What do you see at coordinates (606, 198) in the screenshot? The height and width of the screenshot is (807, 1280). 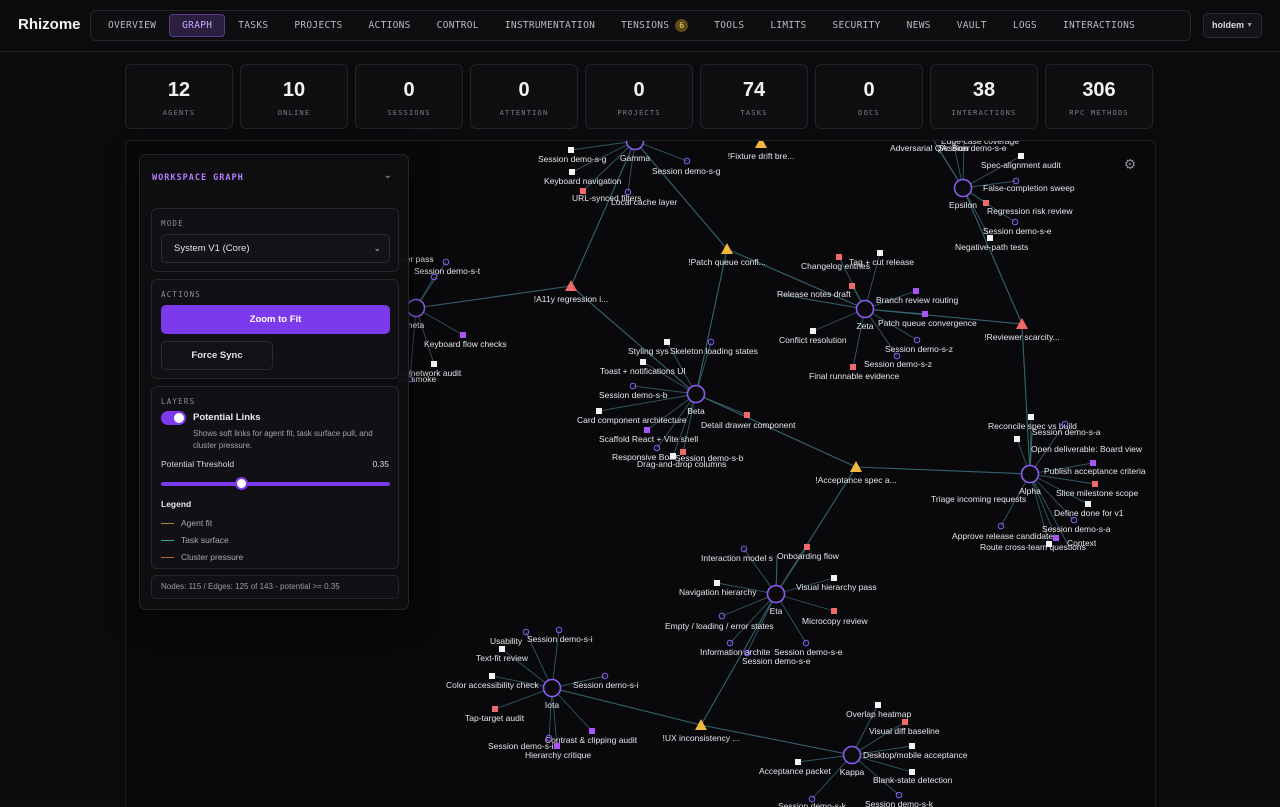 I see `task-label: URL-synced filters` at bounding box center [606, 198].